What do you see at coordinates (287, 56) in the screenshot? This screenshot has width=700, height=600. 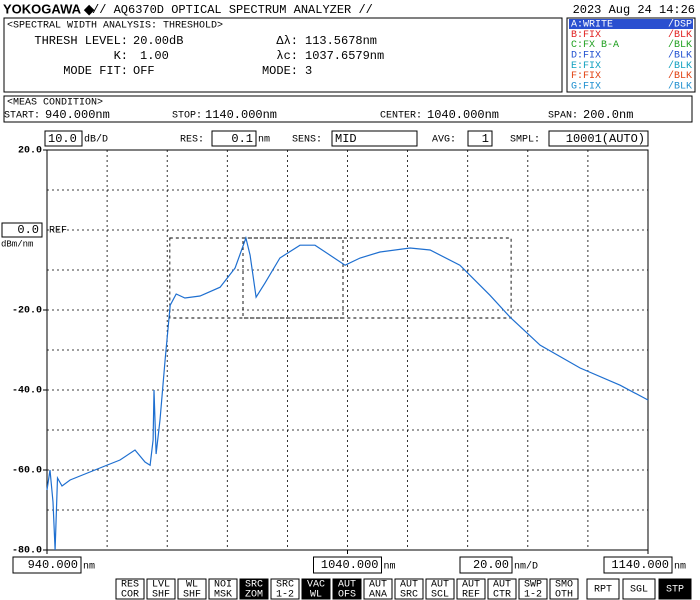 I see `label: λc:` at bounding box center [287, 56].